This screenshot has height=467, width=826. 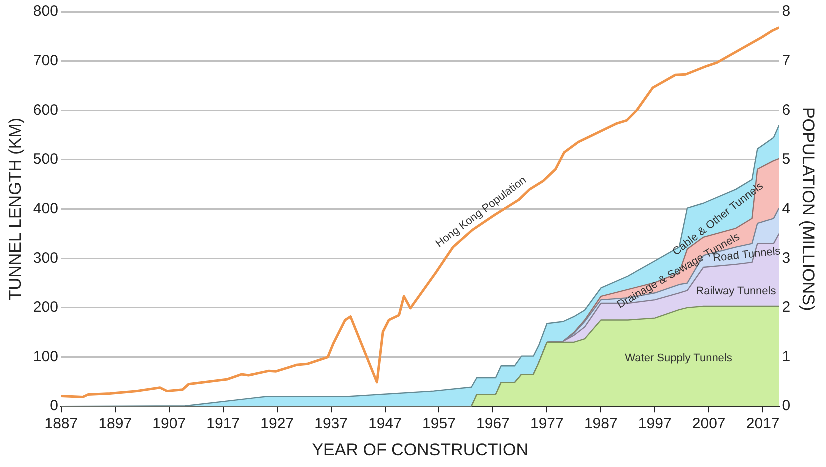 What do you see at coordinates (15, 209) in the screenshot?
I see `y-axis-title: TUNNEL LENGTH (KM)` at bounding box center [15, 209].